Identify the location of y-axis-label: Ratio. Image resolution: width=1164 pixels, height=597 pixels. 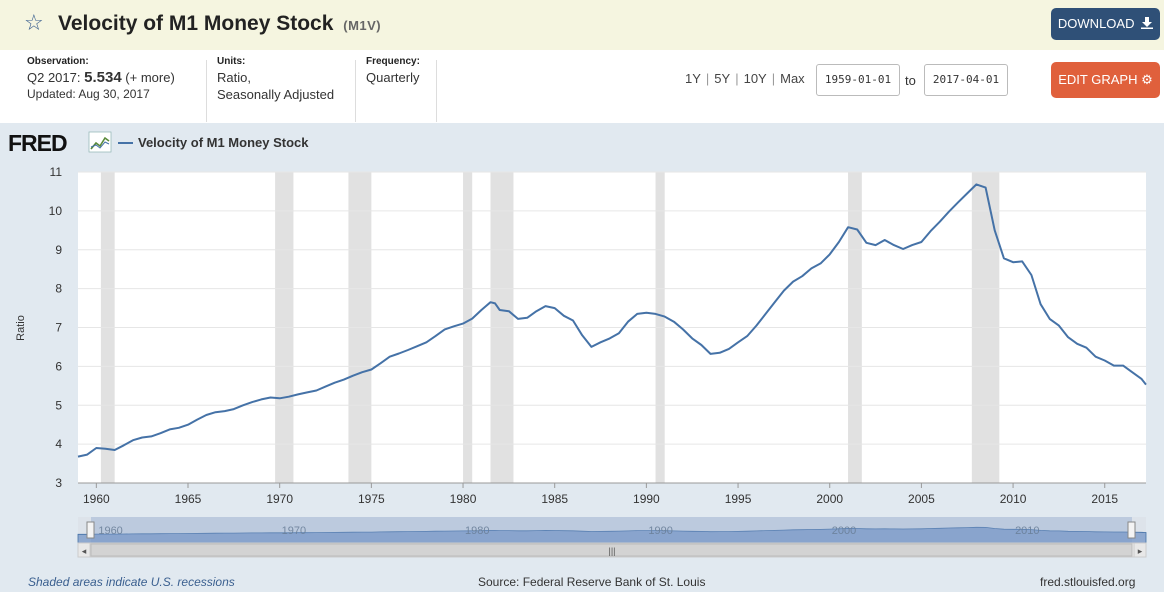
(21, 328).